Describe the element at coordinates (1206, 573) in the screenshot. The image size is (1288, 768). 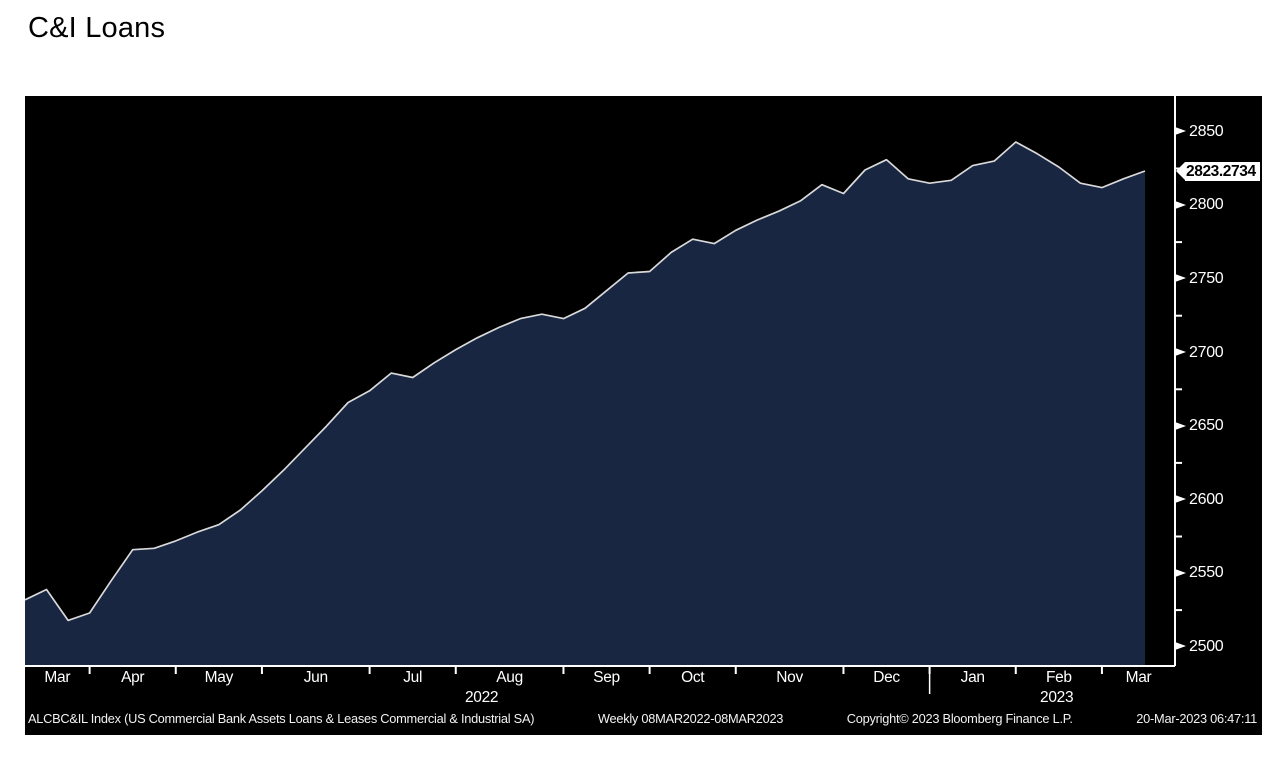
I see `y-axis-label: 2550` at that location.